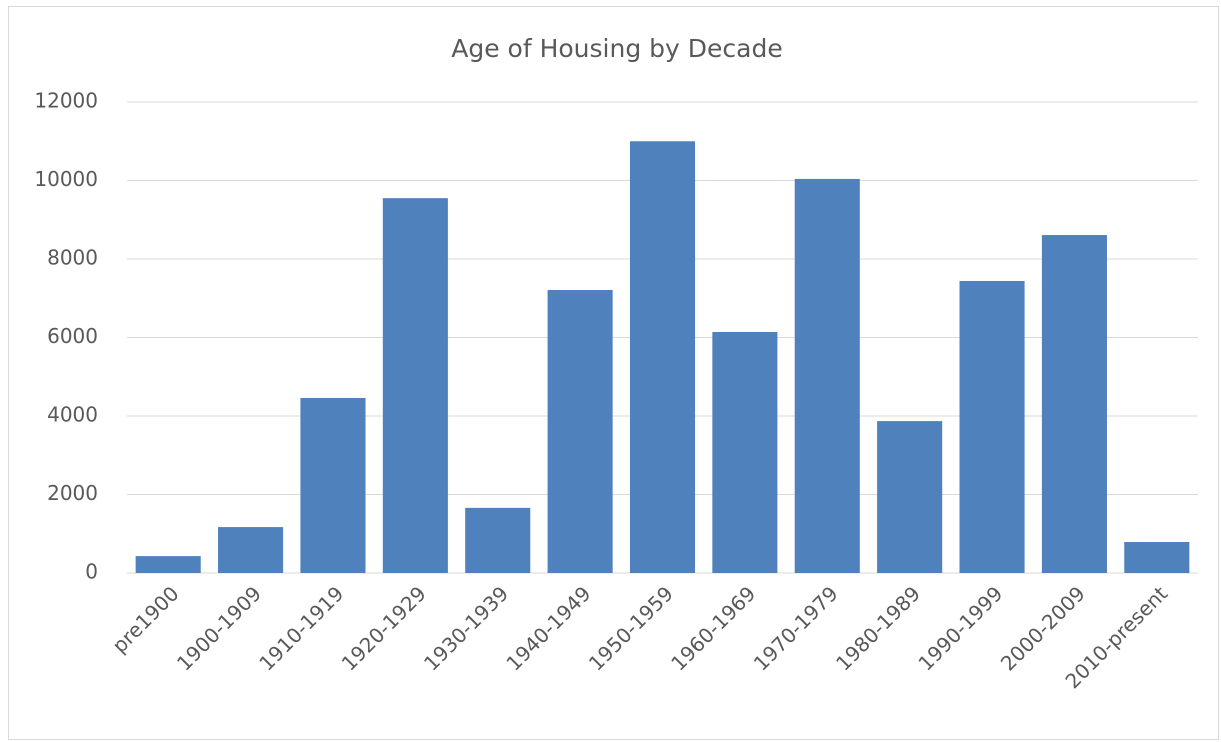 Image resolution: width=1221 pixels, height=742 pixels. I want to click on y-tick-label: 12000, so click(66, 101).